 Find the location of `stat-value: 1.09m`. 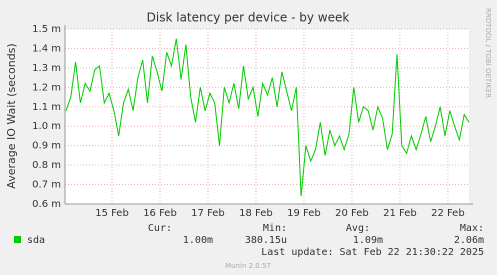

stat-value: 1.09m is located at coordinates (368, 240).